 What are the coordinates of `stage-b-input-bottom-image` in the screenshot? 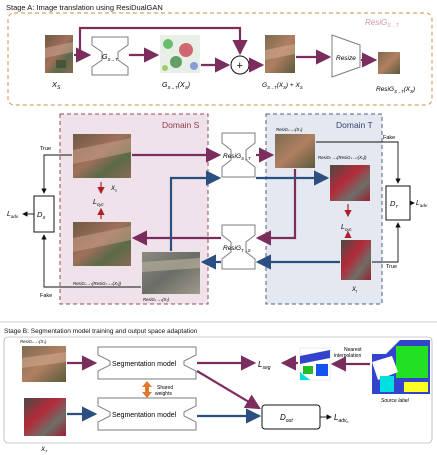 It's located at (45, 417).